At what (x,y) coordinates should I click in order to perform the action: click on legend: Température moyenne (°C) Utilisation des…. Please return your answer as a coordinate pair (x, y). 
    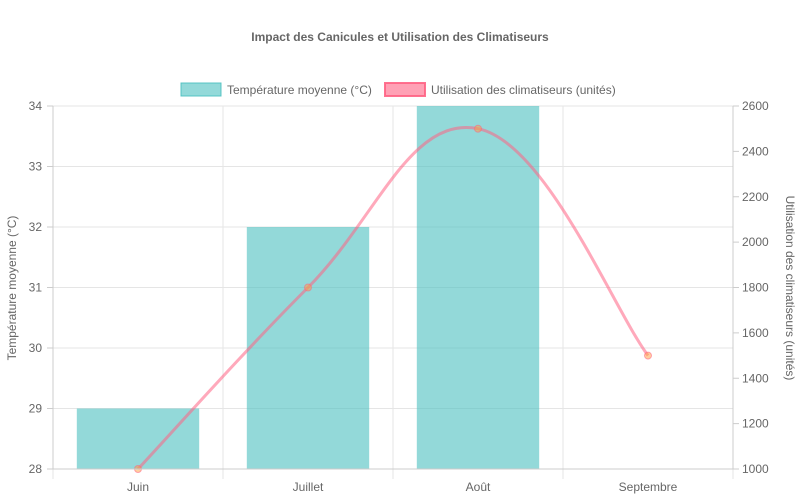
    Looking at the image, I should click on (398, 89).